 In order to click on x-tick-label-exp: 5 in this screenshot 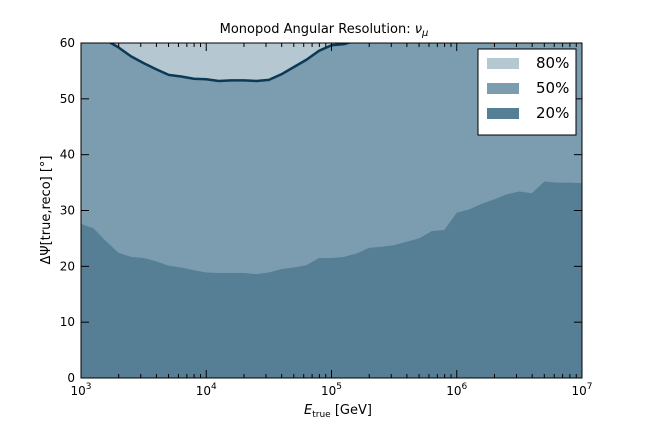, I will do `click(339, 387)`.